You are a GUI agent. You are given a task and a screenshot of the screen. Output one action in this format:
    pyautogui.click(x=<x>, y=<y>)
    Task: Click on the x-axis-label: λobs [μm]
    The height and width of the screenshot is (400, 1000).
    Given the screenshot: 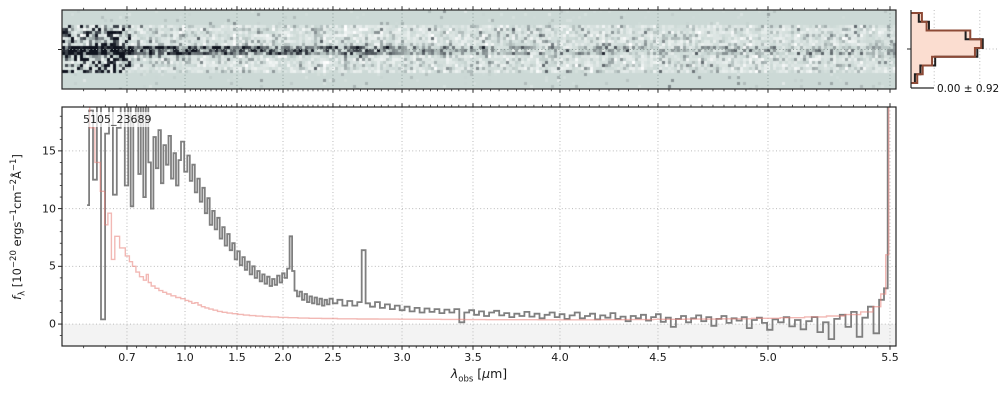 What is the action you would take?
    pyautogui.click(x=479, y=375)
    